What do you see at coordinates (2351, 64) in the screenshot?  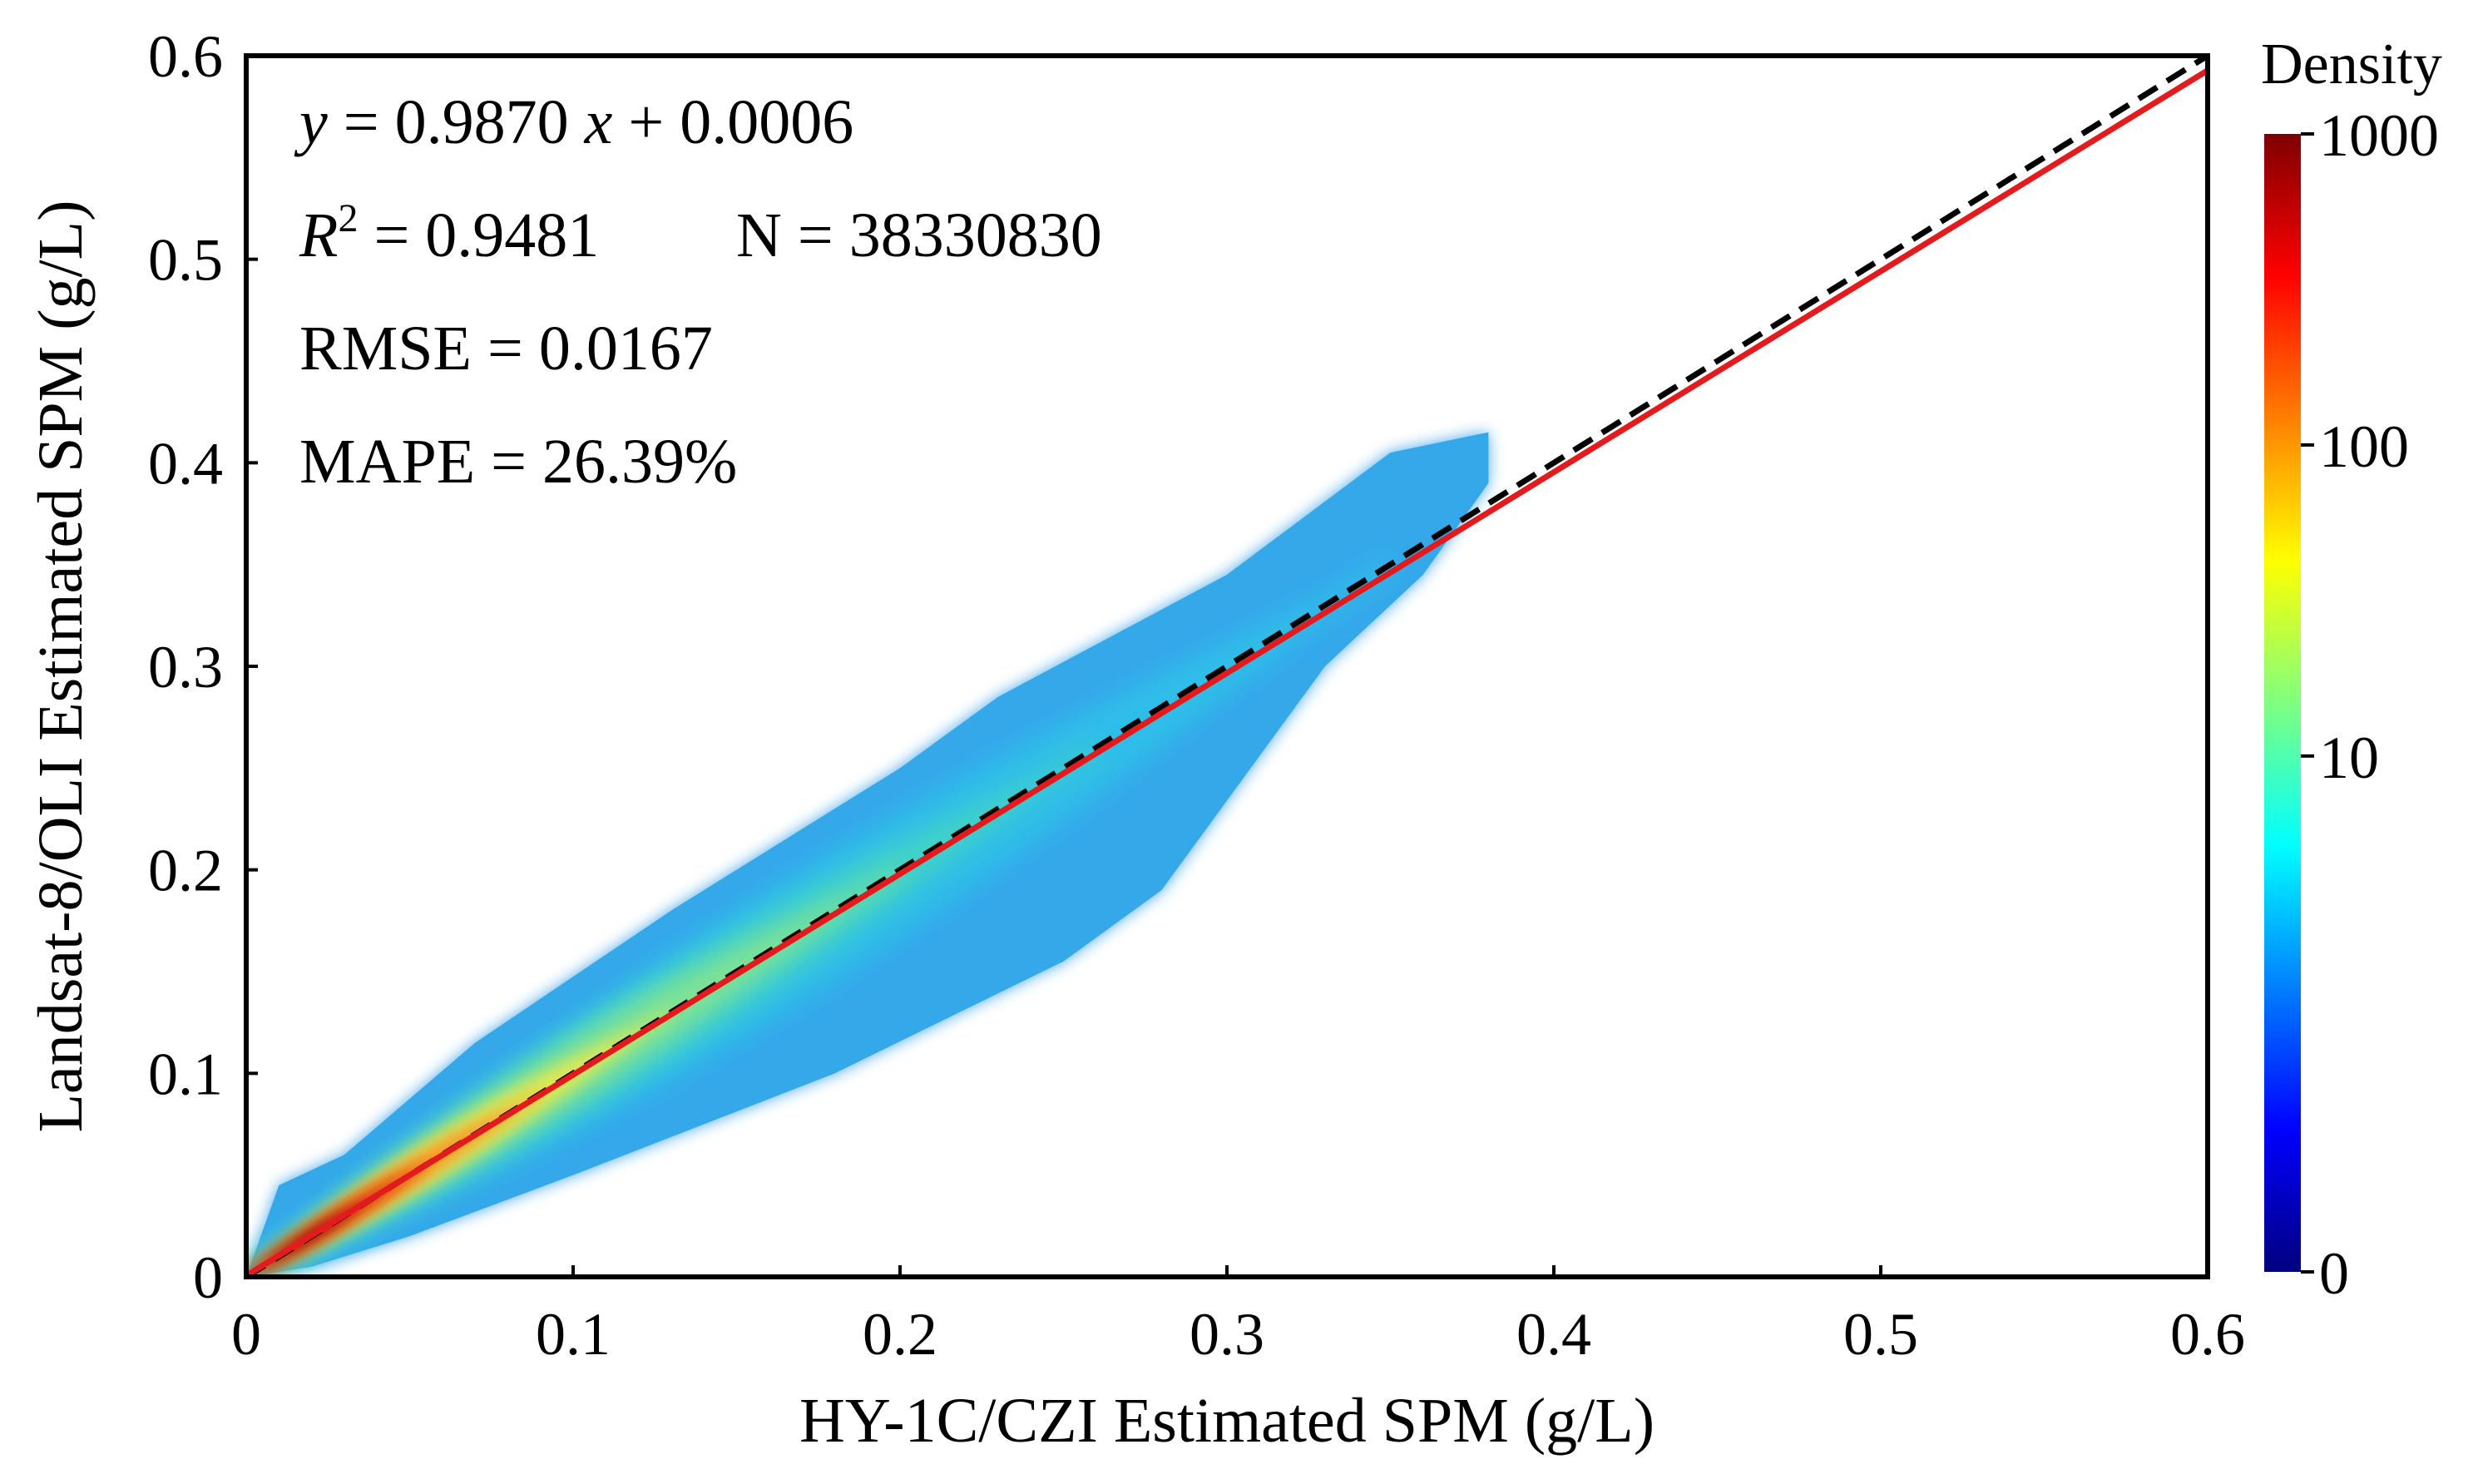 I see `colorbar-title: Density` at bounding box center [2351, 64].